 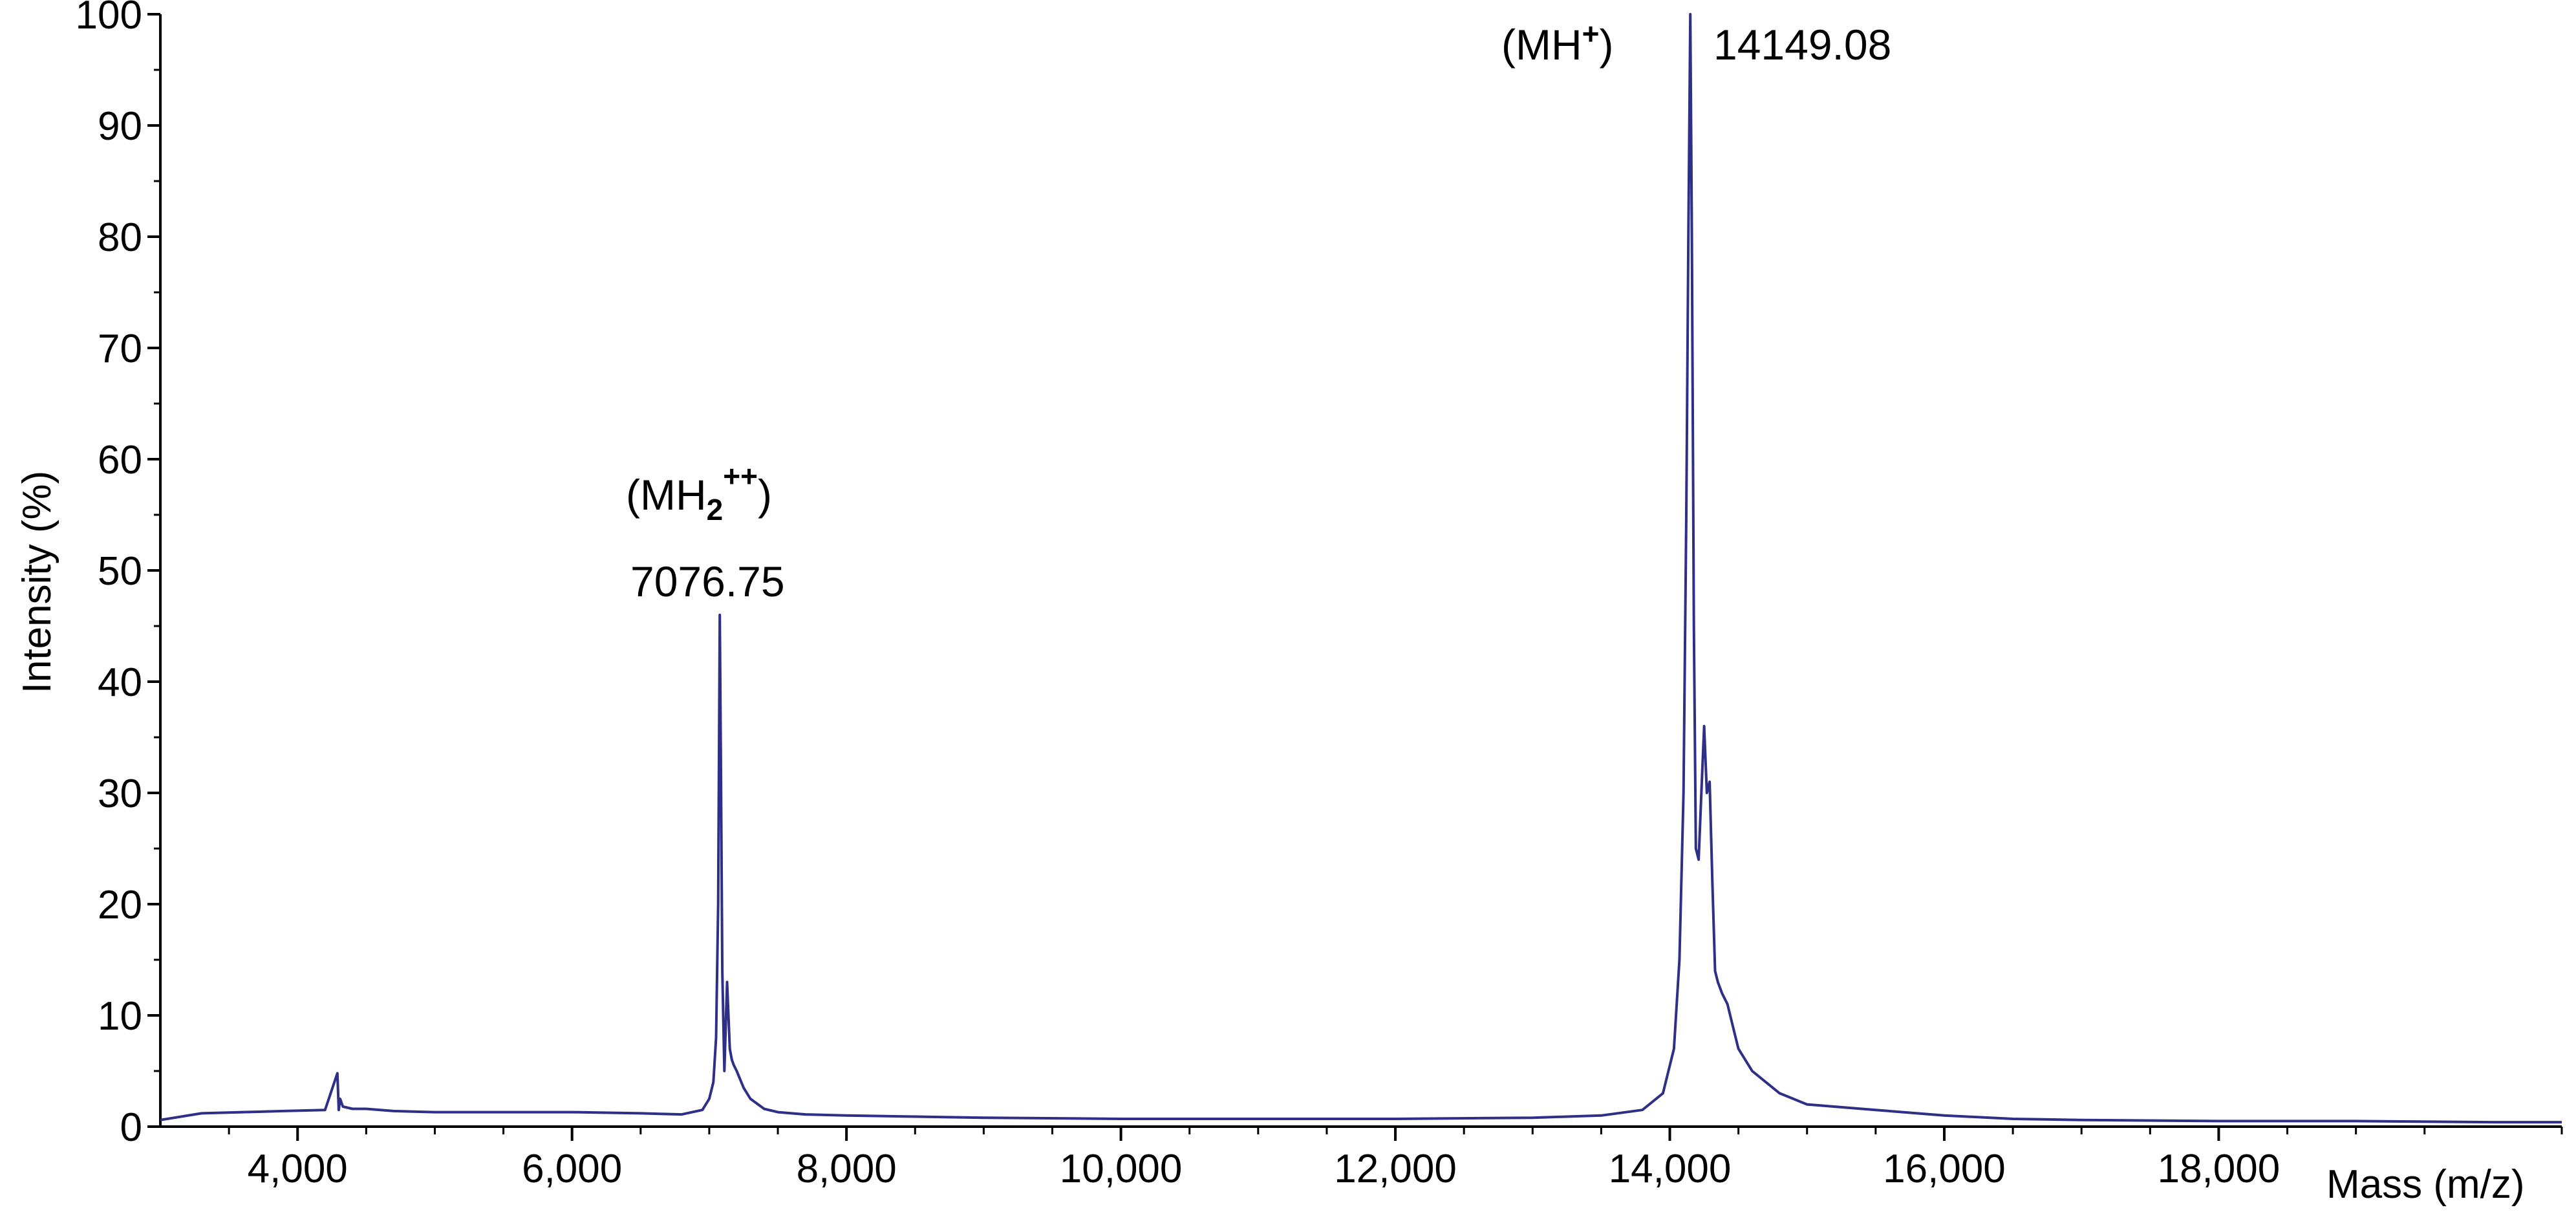 I want to click on mh2-superscript: ++, so click(x=740, y=476).